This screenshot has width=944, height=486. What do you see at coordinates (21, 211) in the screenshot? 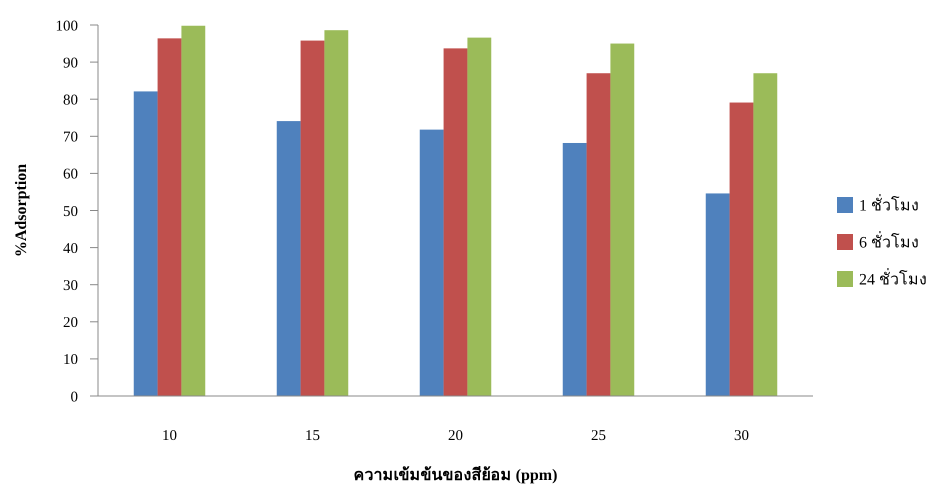
I see `y-axis-title: %Adsorption` at bounding box center [21, 211].